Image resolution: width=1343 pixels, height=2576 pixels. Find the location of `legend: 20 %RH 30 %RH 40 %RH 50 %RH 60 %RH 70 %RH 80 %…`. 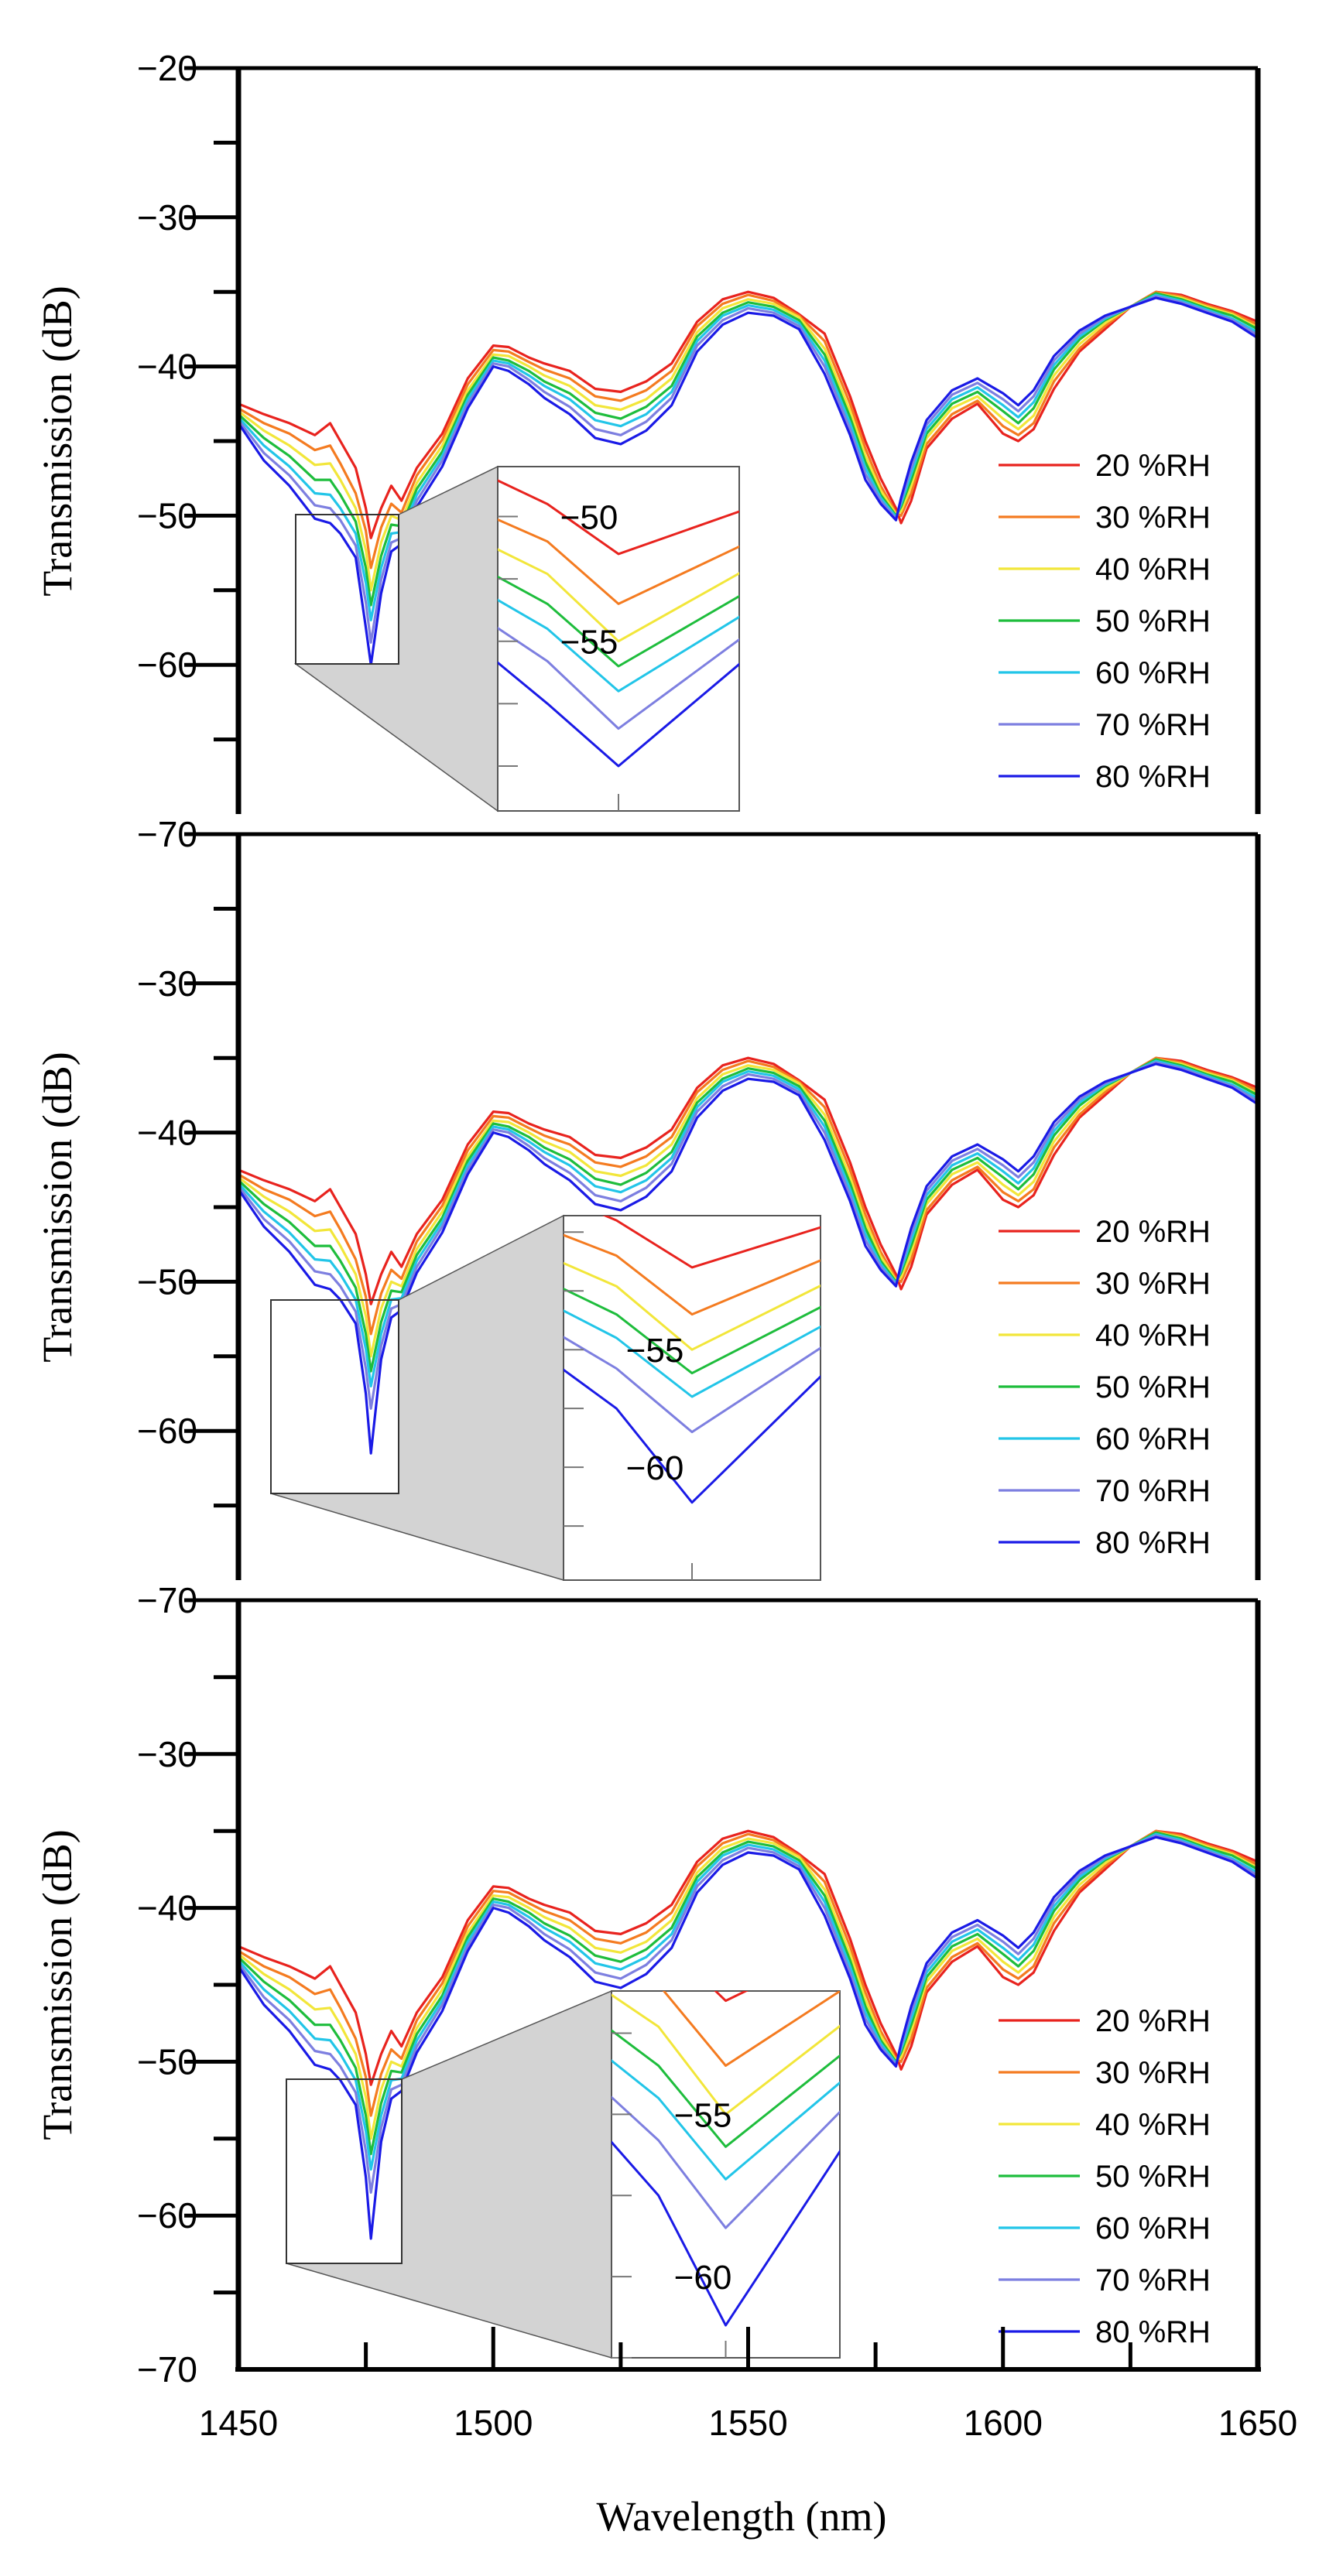

legend: 20 %RH 30 %RH 40 %RH 50 %RH 60 %RH 70 %RH 80 %… is located at coordinates (1105, 1387).